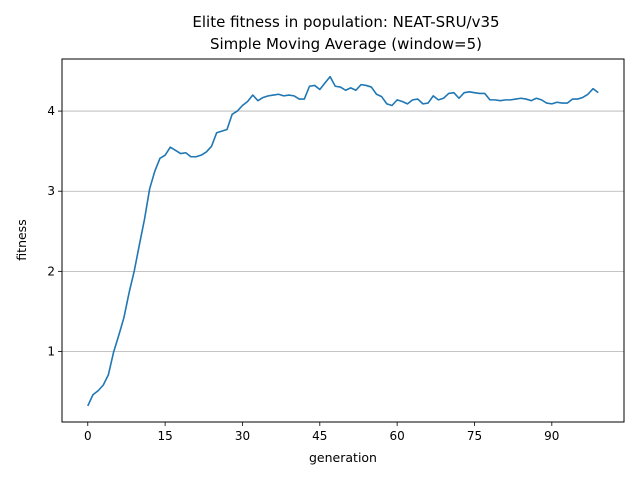 This screenshot has height=480, width=640. What do you see at coordinates (88, 436) in the screenshot?
I see `x-tick-label: 0` at bounding box center [88, 436].